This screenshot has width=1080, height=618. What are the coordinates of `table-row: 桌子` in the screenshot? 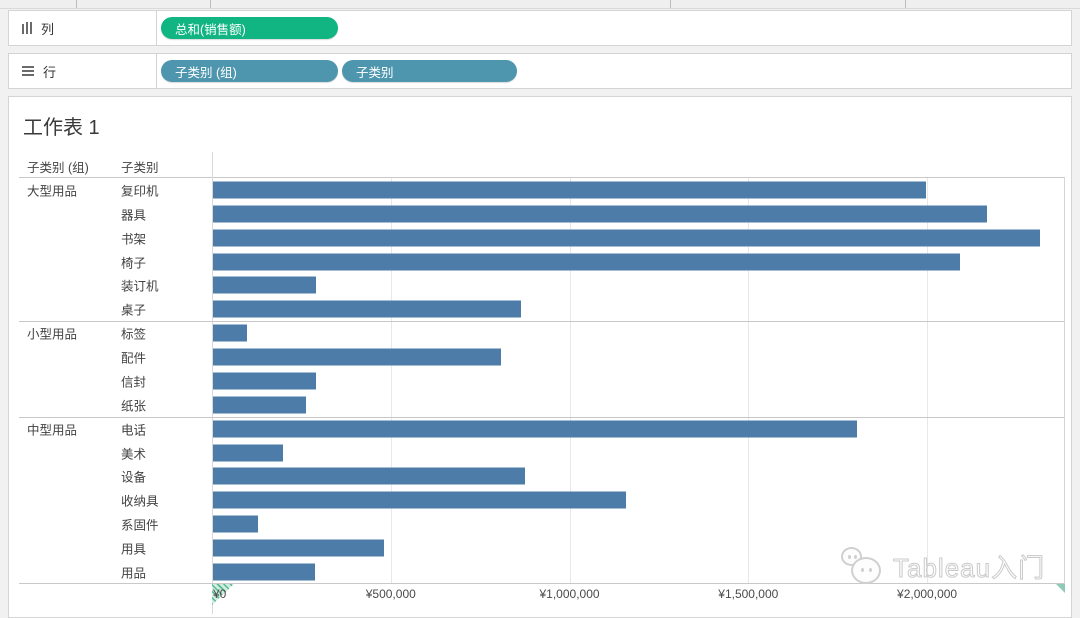 It's located at (541, 309).